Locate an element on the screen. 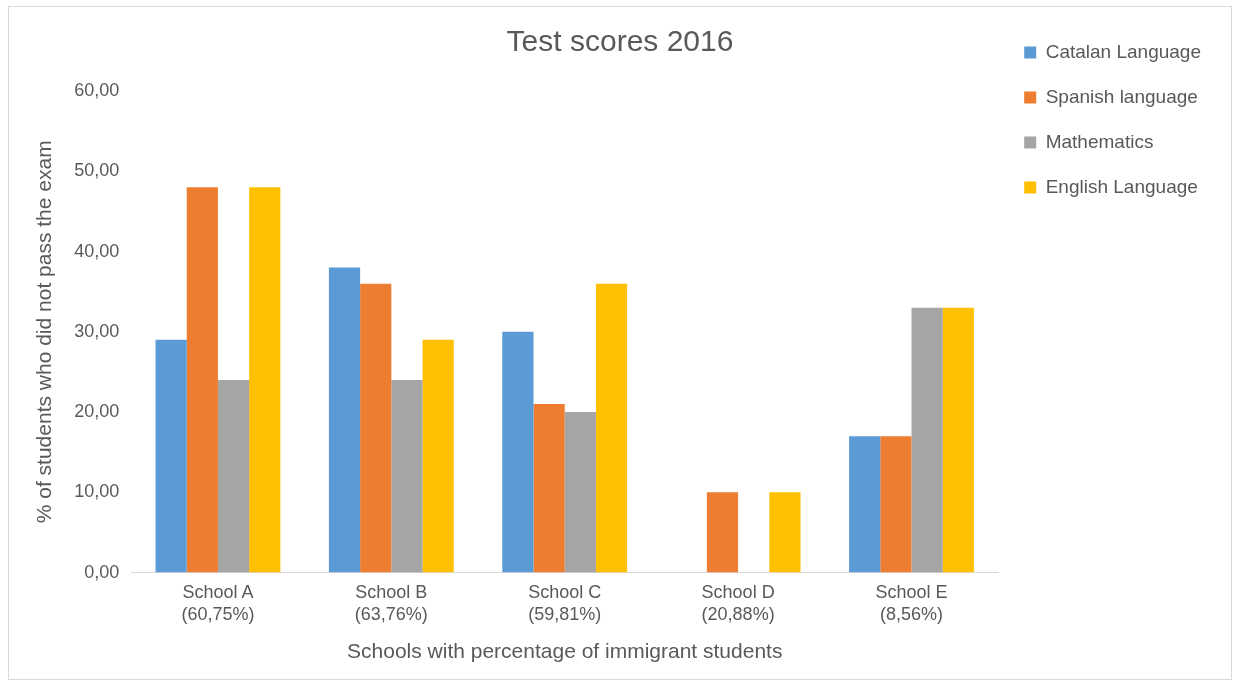  y-tick-label: 60,00 is located at coordinates (97, 89).